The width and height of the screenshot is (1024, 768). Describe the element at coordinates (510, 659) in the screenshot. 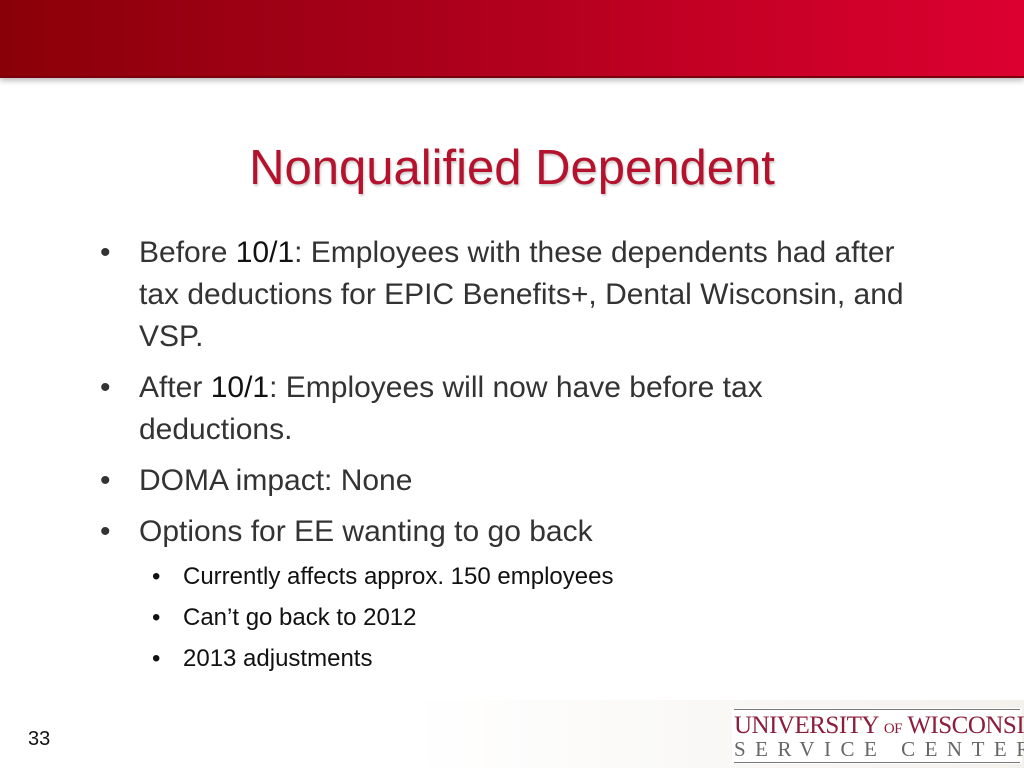

I see `sub-bullet-item: 2013 adjustments` at that location.